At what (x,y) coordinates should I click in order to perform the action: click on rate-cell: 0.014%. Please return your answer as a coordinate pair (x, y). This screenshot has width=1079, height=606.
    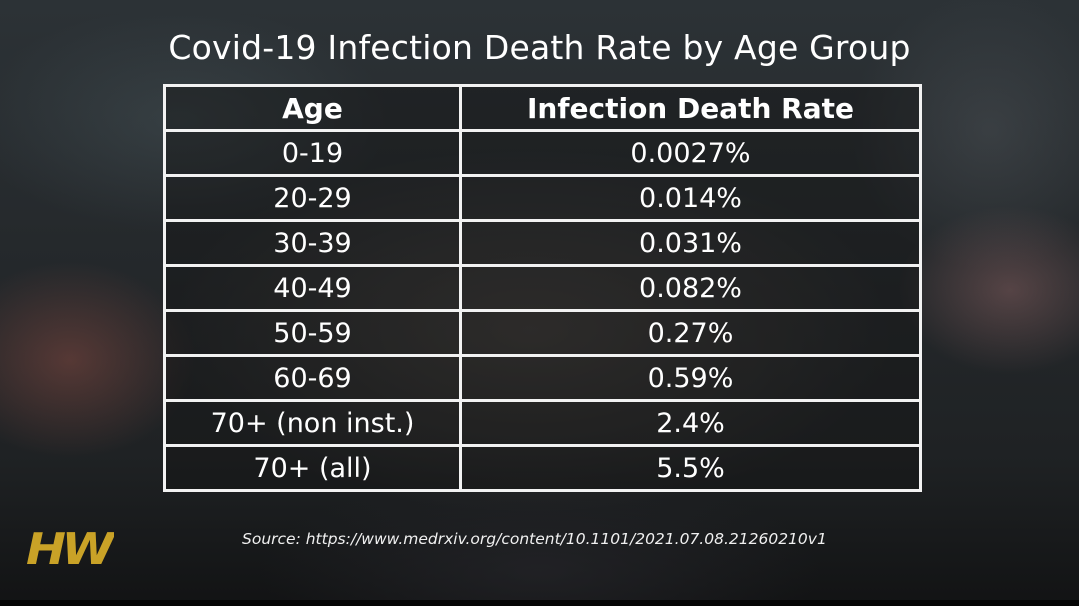
    Looking at the image, I should click on (690, 198).